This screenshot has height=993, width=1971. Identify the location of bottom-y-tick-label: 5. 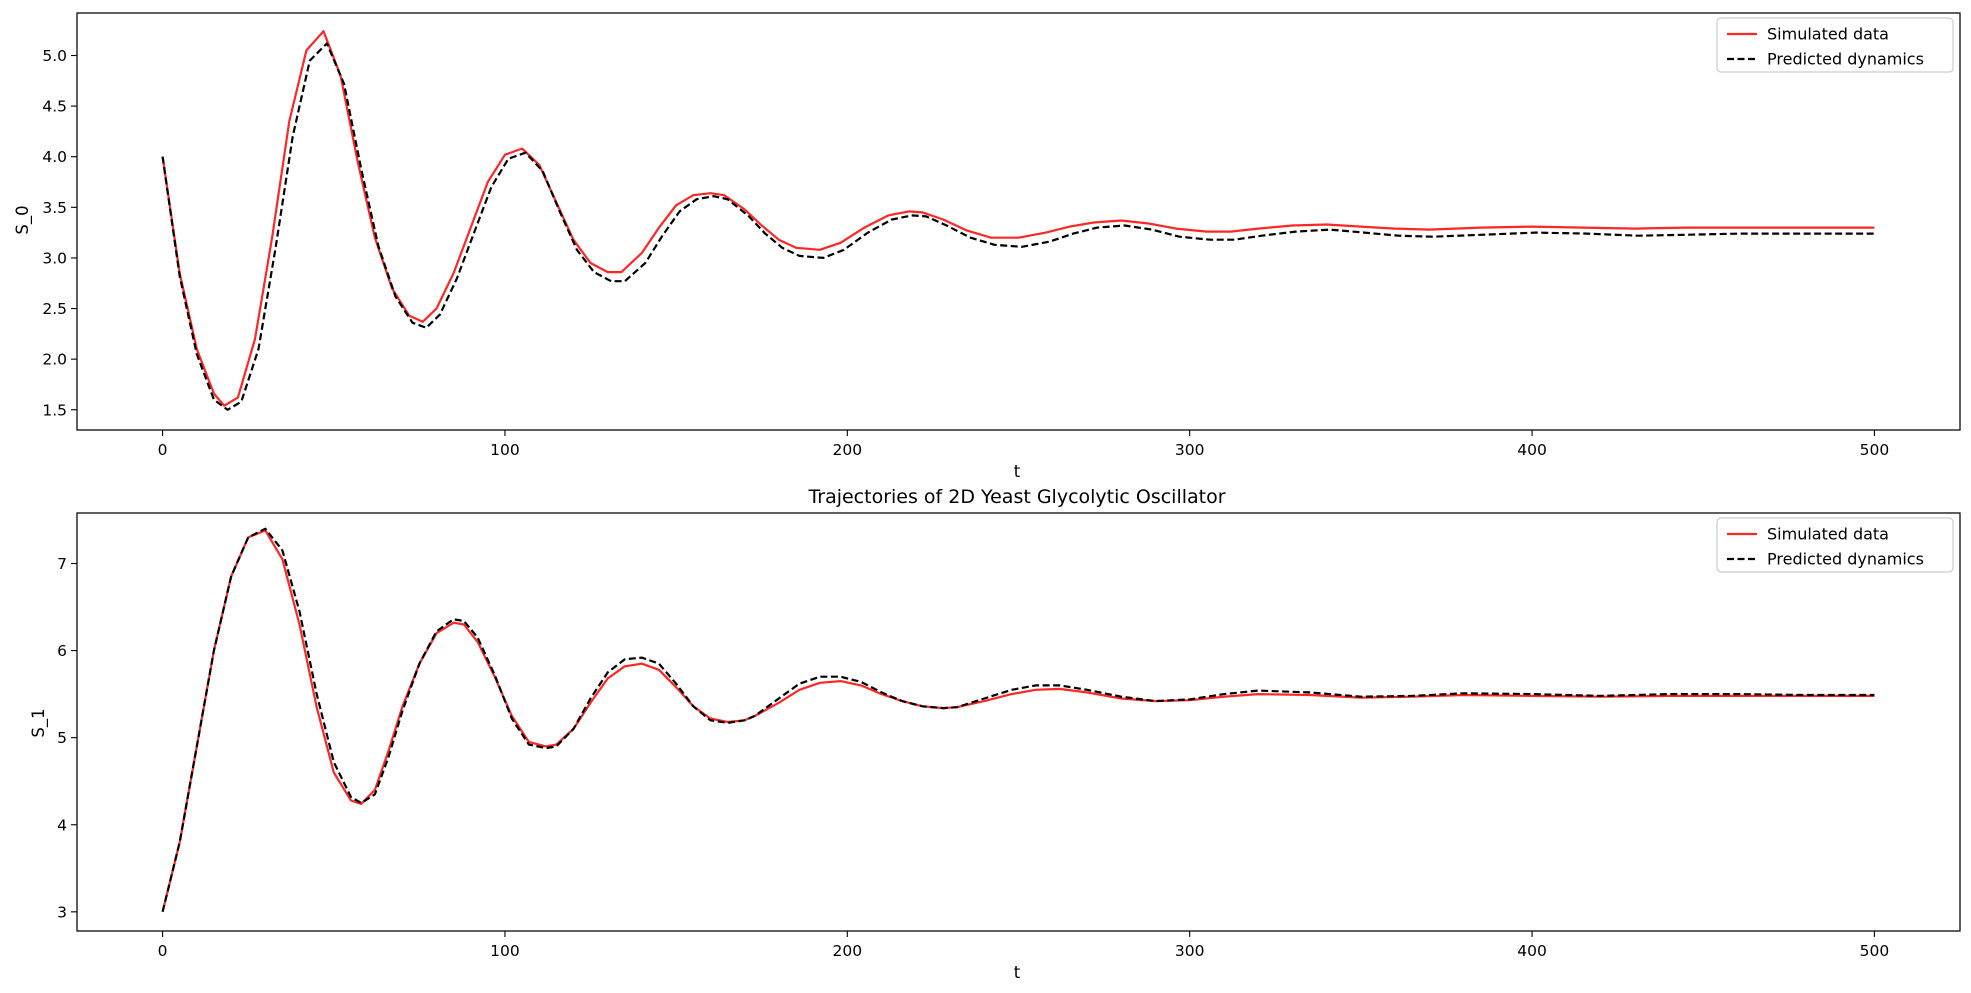
(62, 738).